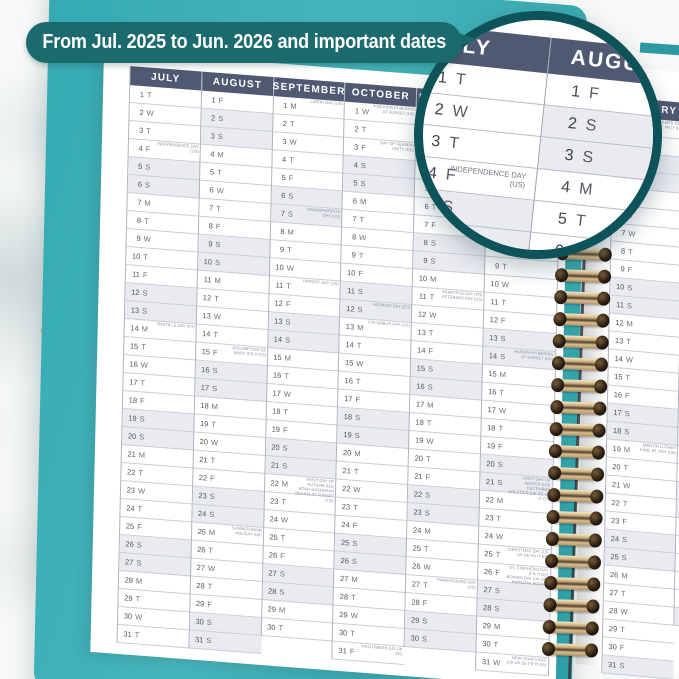 This screenshot has height=679, width=679. Describe the element at coordinates (462, 296) in the screenshot. I see `holiday-note: ARMISTICE DAY (FR) VETERANS DAY (US)` at that location.